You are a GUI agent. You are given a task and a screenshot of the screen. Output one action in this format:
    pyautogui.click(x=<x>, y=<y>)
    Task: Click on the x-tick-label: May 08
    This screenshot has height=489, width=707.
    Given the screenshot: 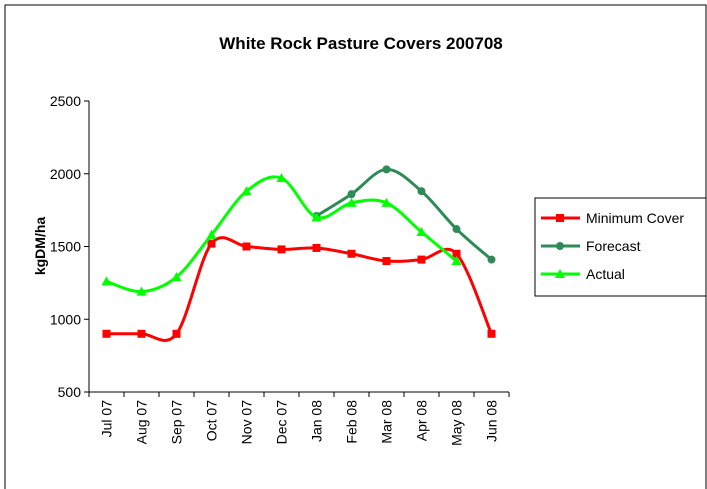 What is the action you would take?
    pyautogui.click(x=457, y=423)
    